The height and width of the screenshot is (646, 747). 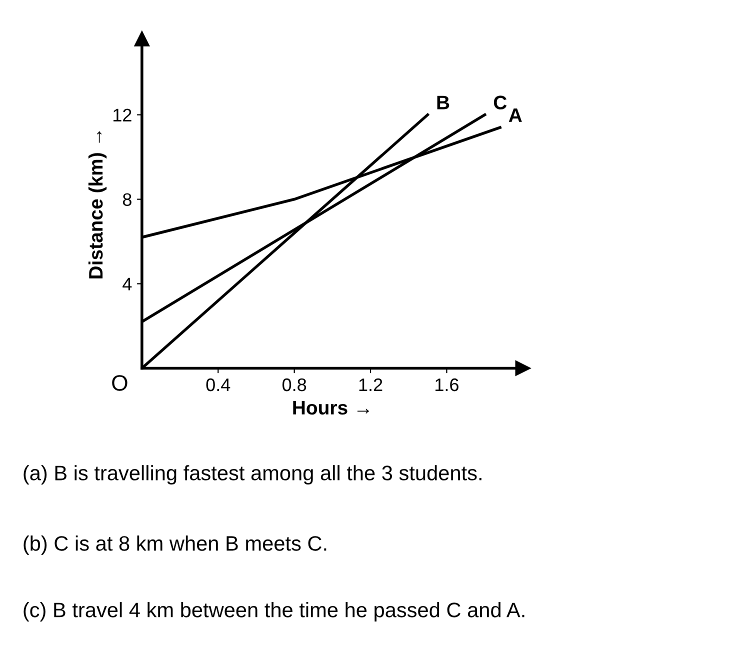 I want to click on x-tick-label: 1.2, so click(x=370, y=385).